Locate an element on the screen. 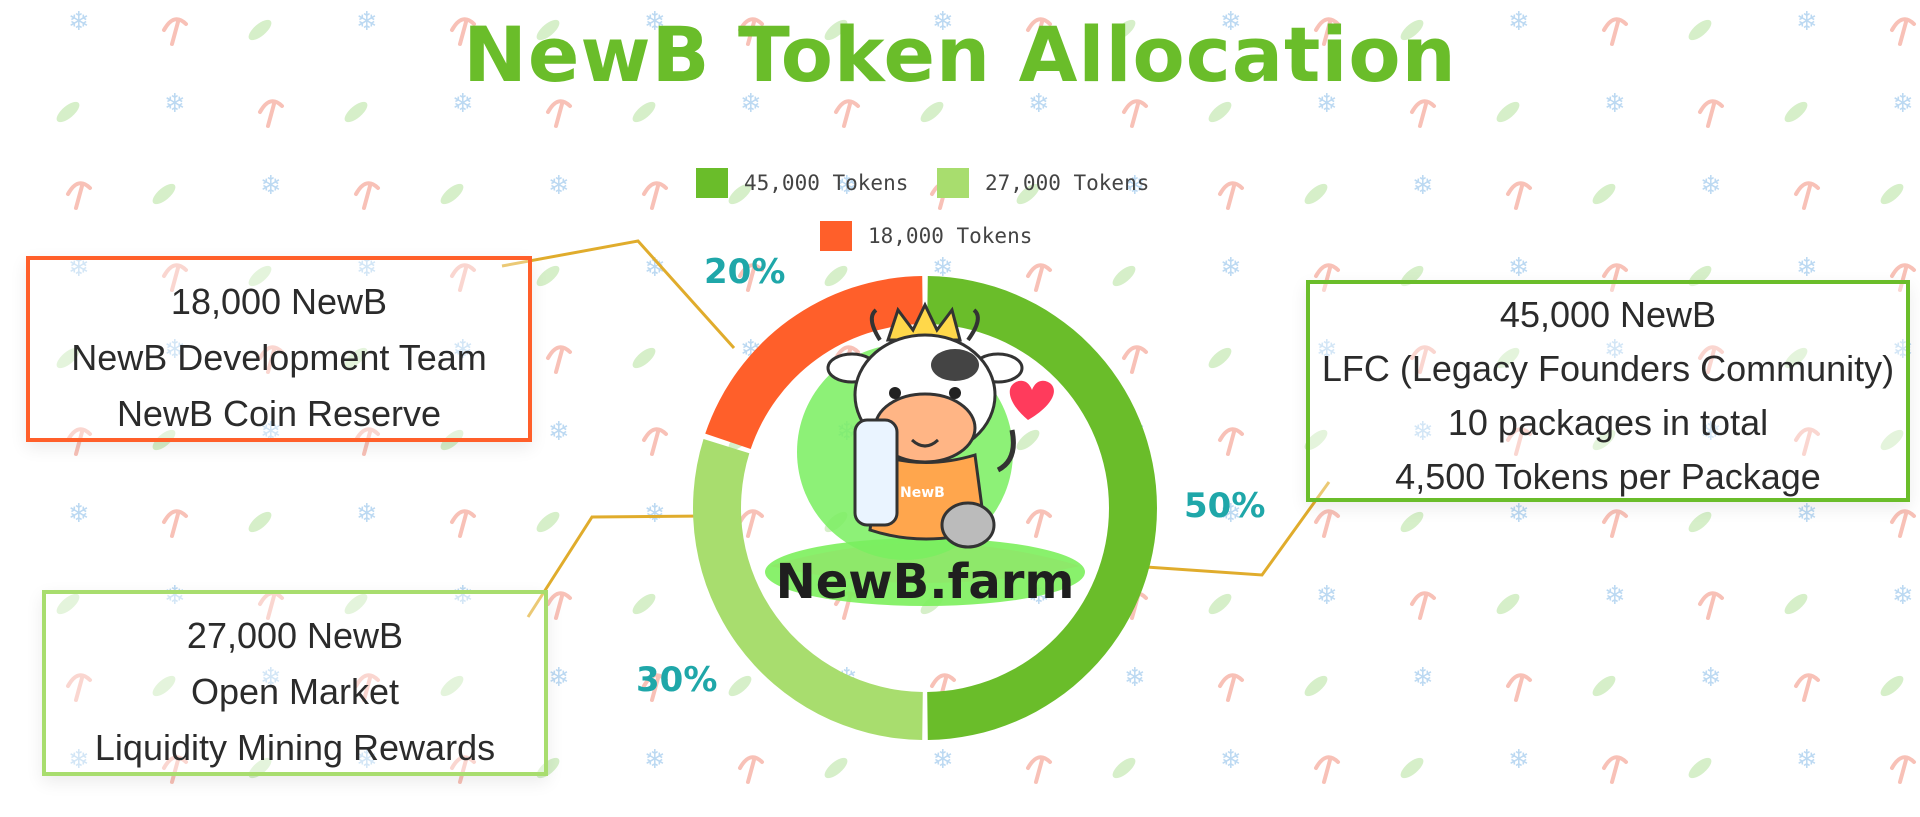 Image resolution: width=1920 pixels, height=817 pixels. heart-icon is located at coordinates (1031, 400).